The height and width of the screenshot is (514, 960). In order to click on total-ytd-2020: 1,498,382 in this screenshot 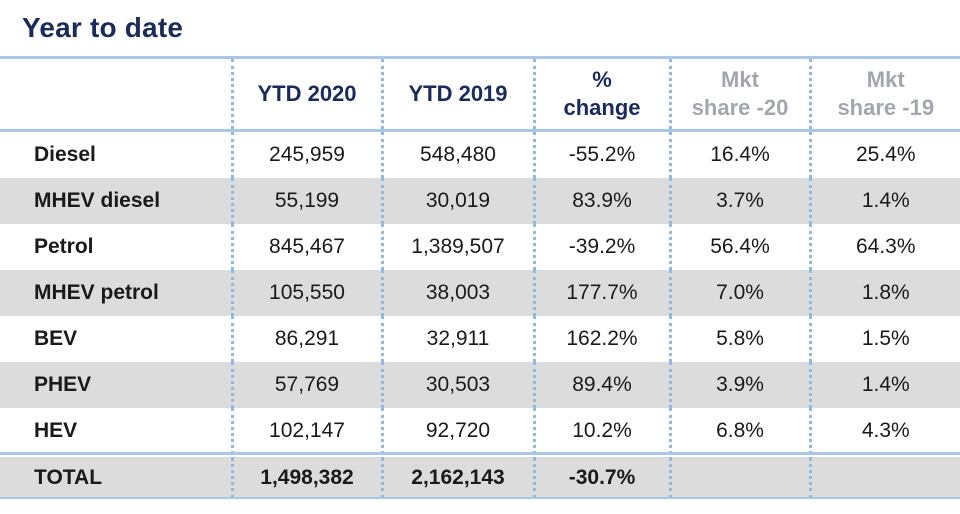, I will do `click(306, 478)`.